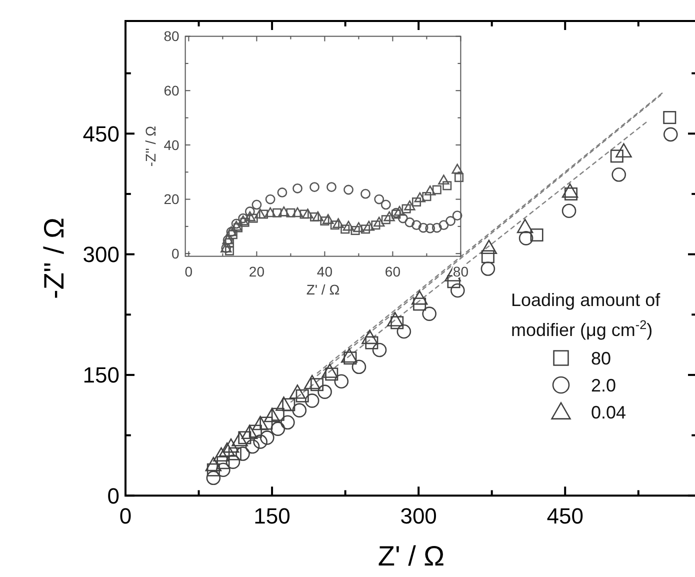 This screenshot has height=577, width=695. Describe the element at coordinates (324, 271) in the screenshot. I see `x-tick-label: 40` at that location.